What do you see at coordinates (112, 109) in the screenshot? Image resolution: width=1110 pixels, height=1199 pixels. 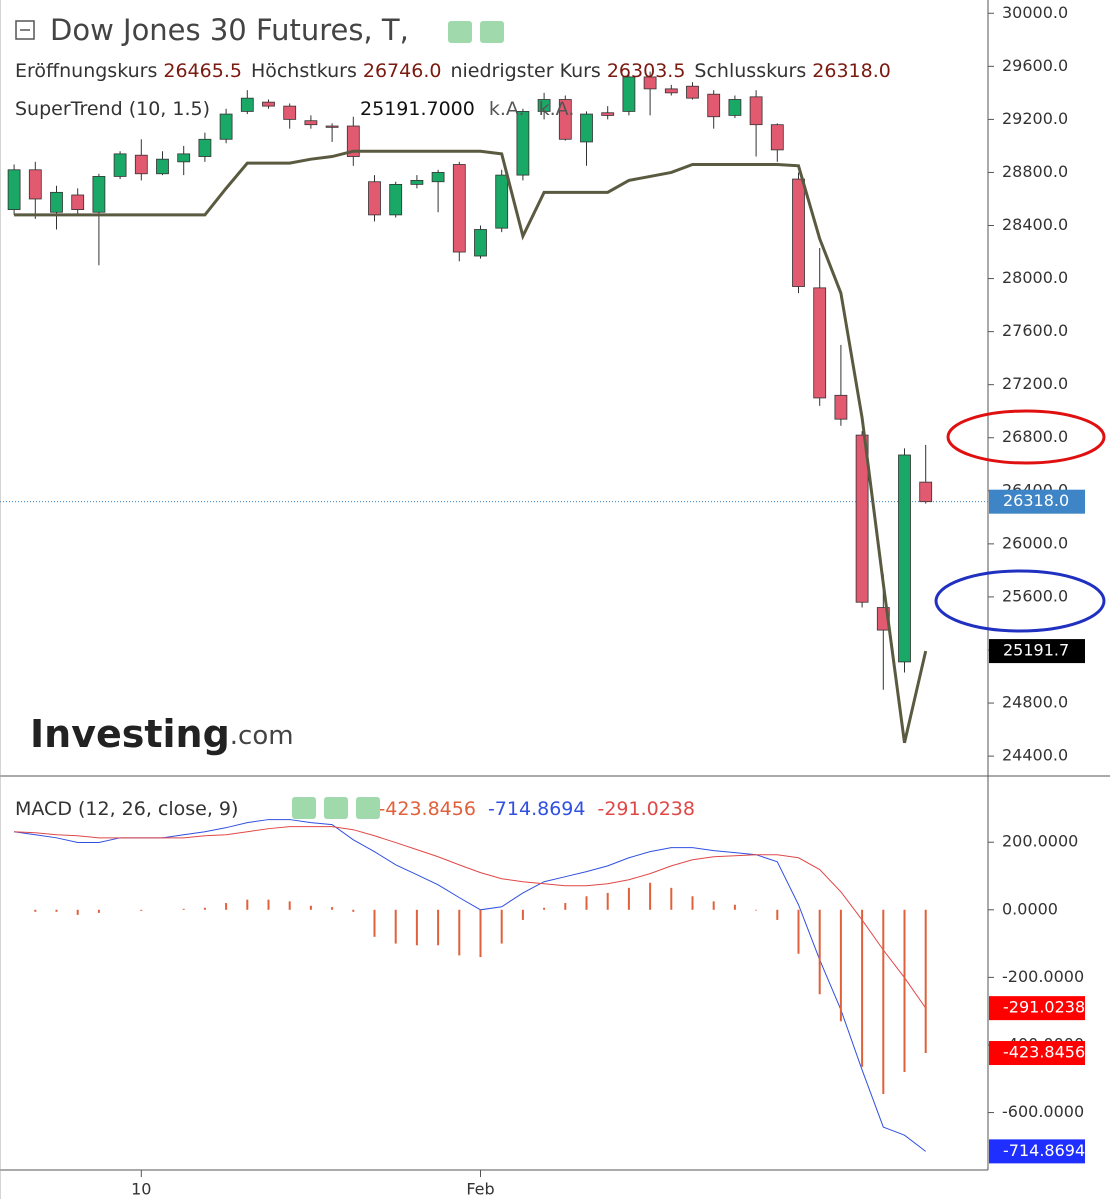 I see `indicator-name: SuperTrend (10, 1.5)` at bounding box center [112, 109].